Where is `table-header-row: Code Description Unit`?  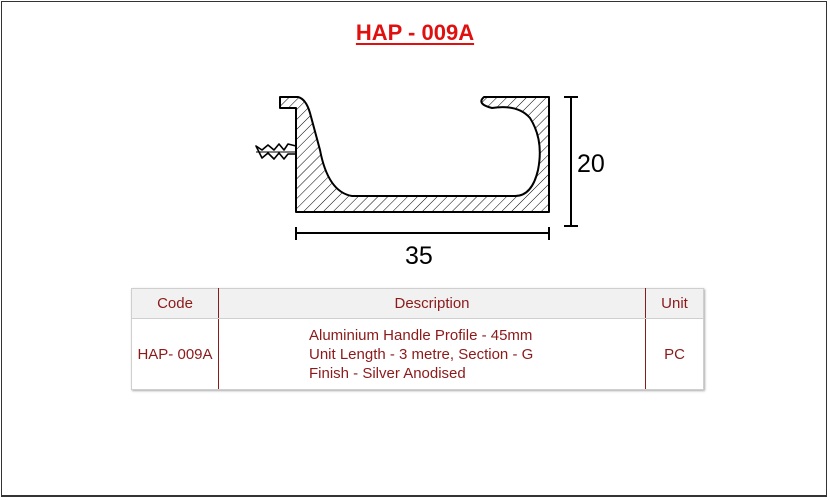 table-header-row: Code Description Unit is located at coordinates (417, 303).